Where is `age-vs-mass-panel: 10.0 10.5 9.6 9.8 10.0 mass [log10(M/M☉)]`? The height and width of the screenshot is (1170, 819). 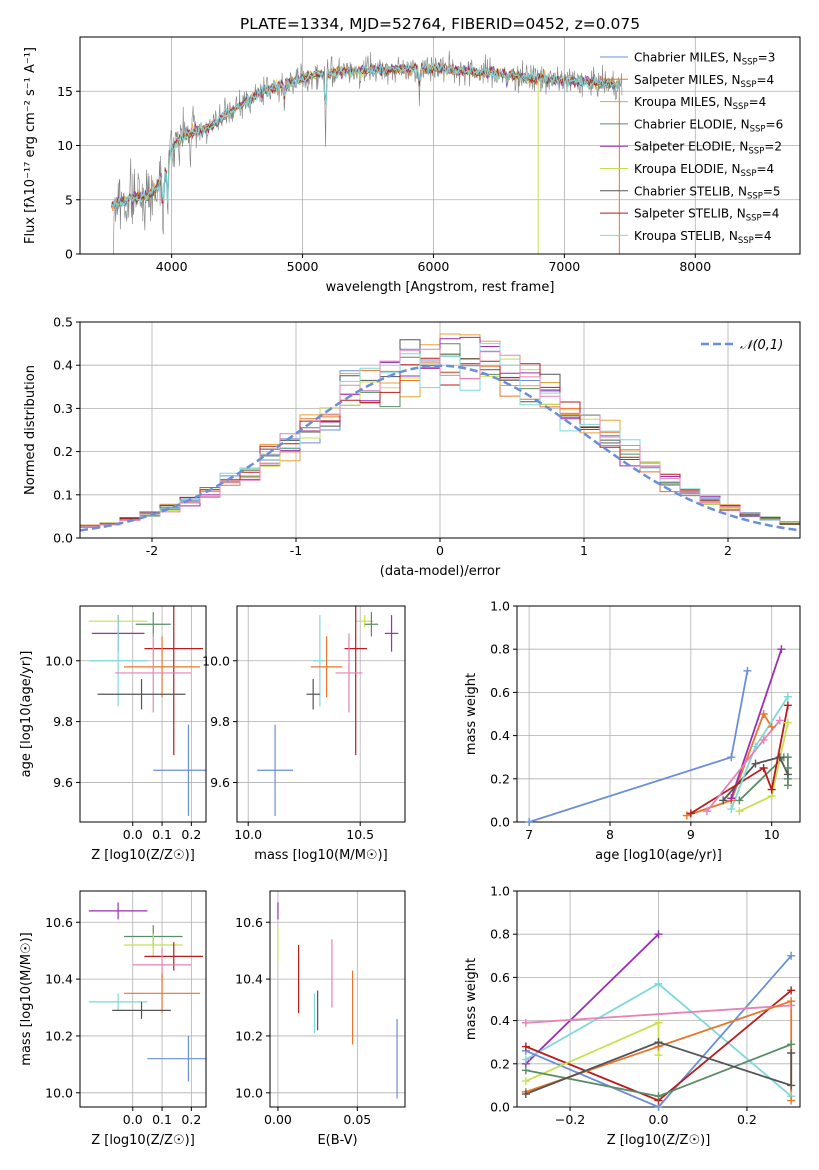
age-vs-mass-panel: 10.0 10.5 9.6 9.8 10.0 mass [log10(M/M☉)] is located at coordinates (304, 734).